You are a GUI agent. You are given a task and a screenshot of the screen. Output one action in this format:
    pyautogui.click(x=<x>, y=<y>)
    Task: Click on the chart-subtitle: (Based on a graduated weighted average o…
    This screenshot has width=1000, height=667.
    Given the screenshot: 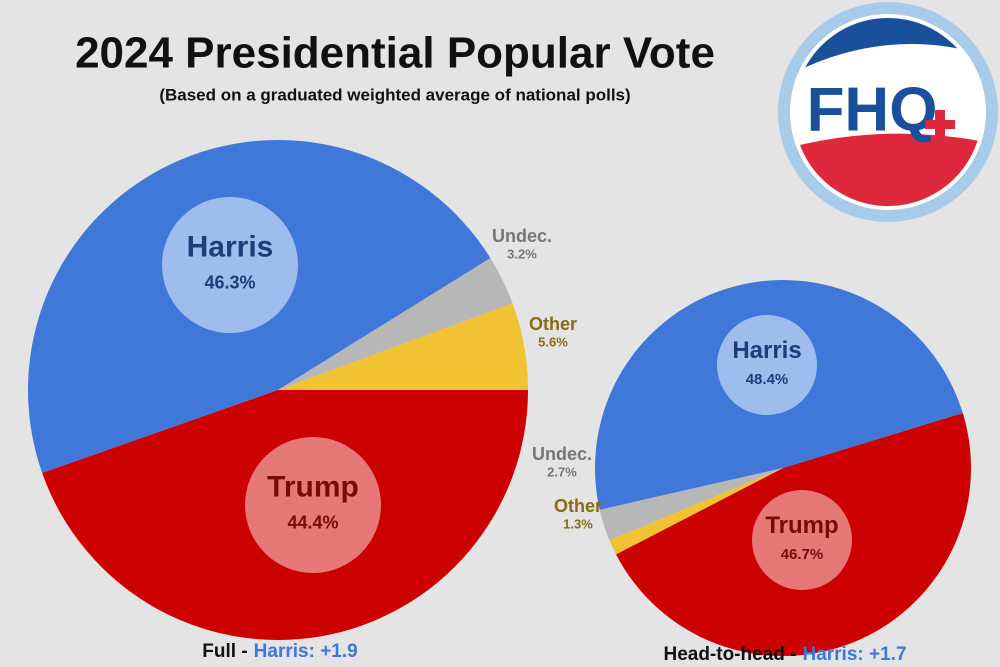 What is the action you would take?
    pyautogui.click(x=394, y=94)
    